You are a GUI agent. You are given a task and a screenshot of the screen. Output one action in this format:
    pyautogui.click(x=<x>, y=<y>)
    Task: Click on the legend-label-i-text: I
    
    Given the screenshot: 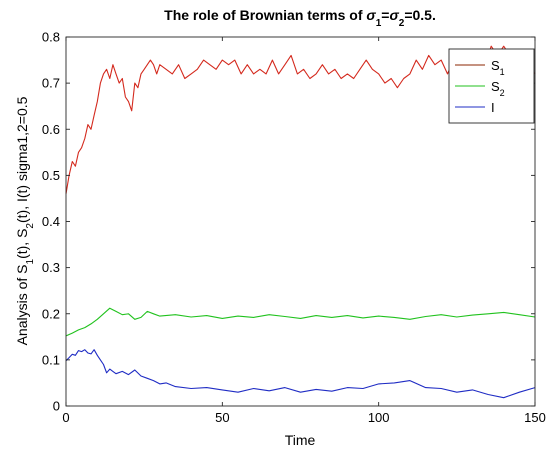 What is the action you would take?
    pyautogui.click(x=493, y=107)
    